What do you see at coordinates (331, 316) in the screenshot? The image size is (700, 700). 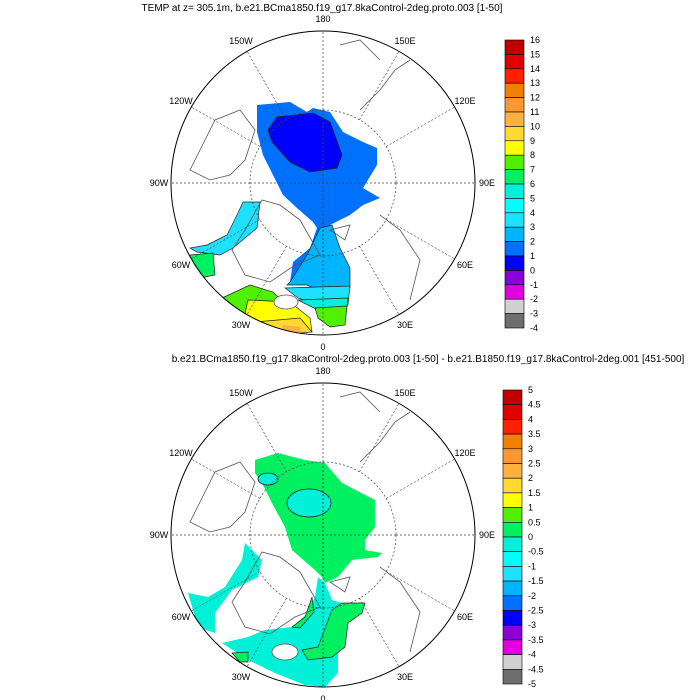 I see `field-fill-6to8` at bounding box center [331, 316].